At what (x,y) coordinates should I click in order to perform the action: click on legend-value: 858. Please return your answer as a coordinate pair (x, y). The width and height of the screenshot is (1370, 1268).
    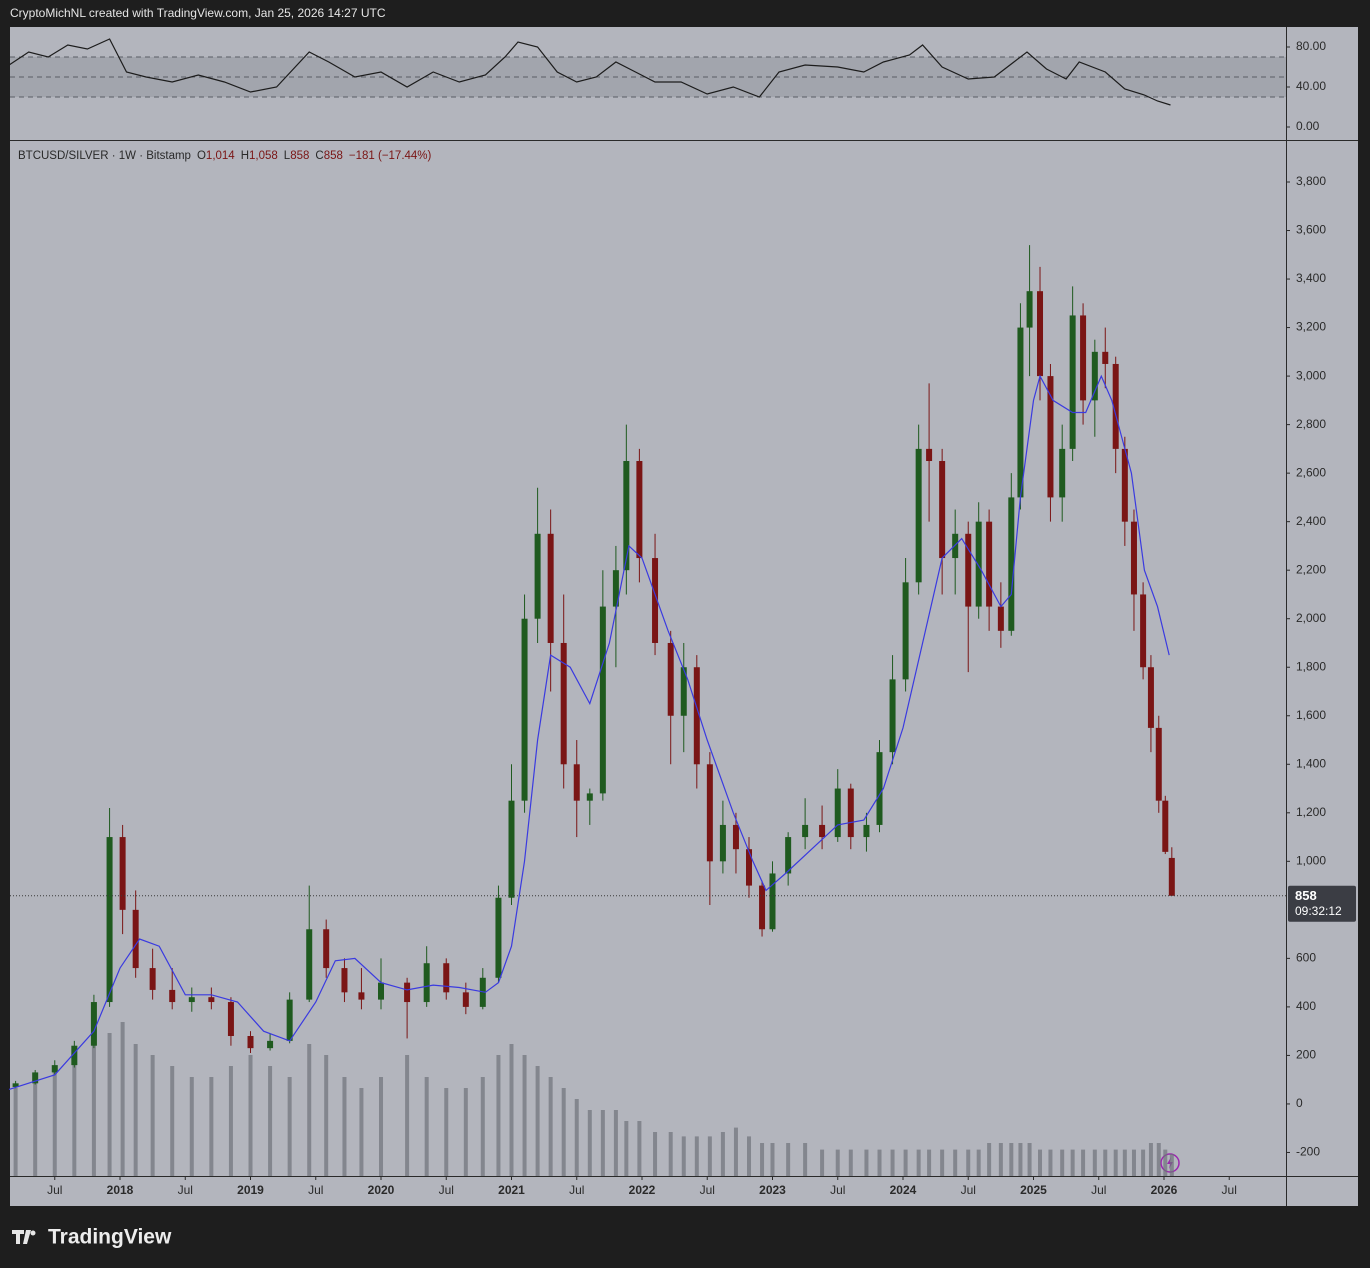
    Looking at the image, I should click on (299, 156).